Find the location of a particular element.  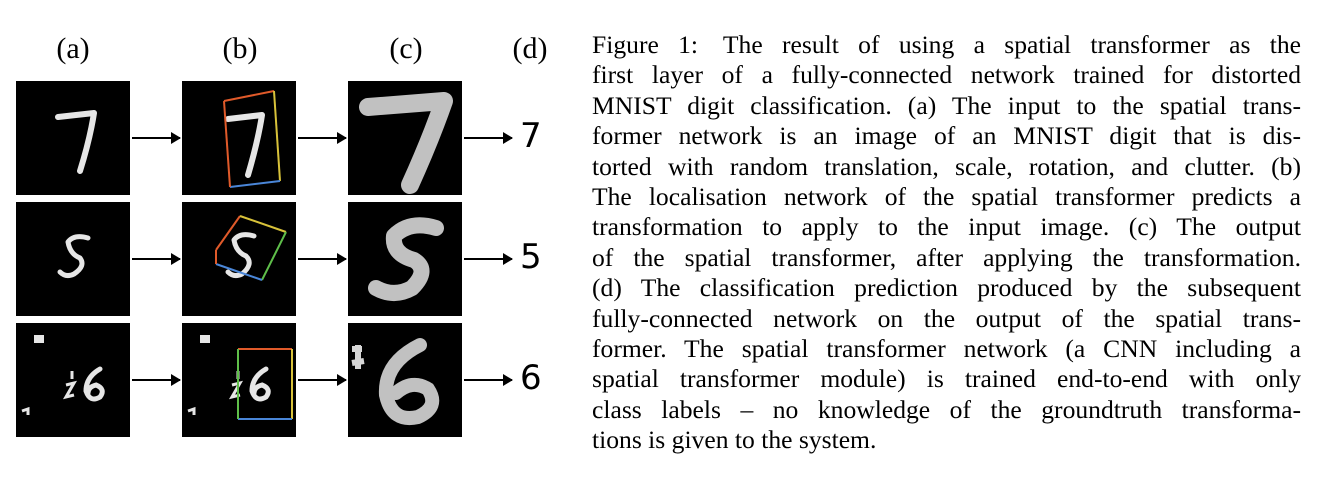

digit-6-output-image is located at coordinates (395, 381).